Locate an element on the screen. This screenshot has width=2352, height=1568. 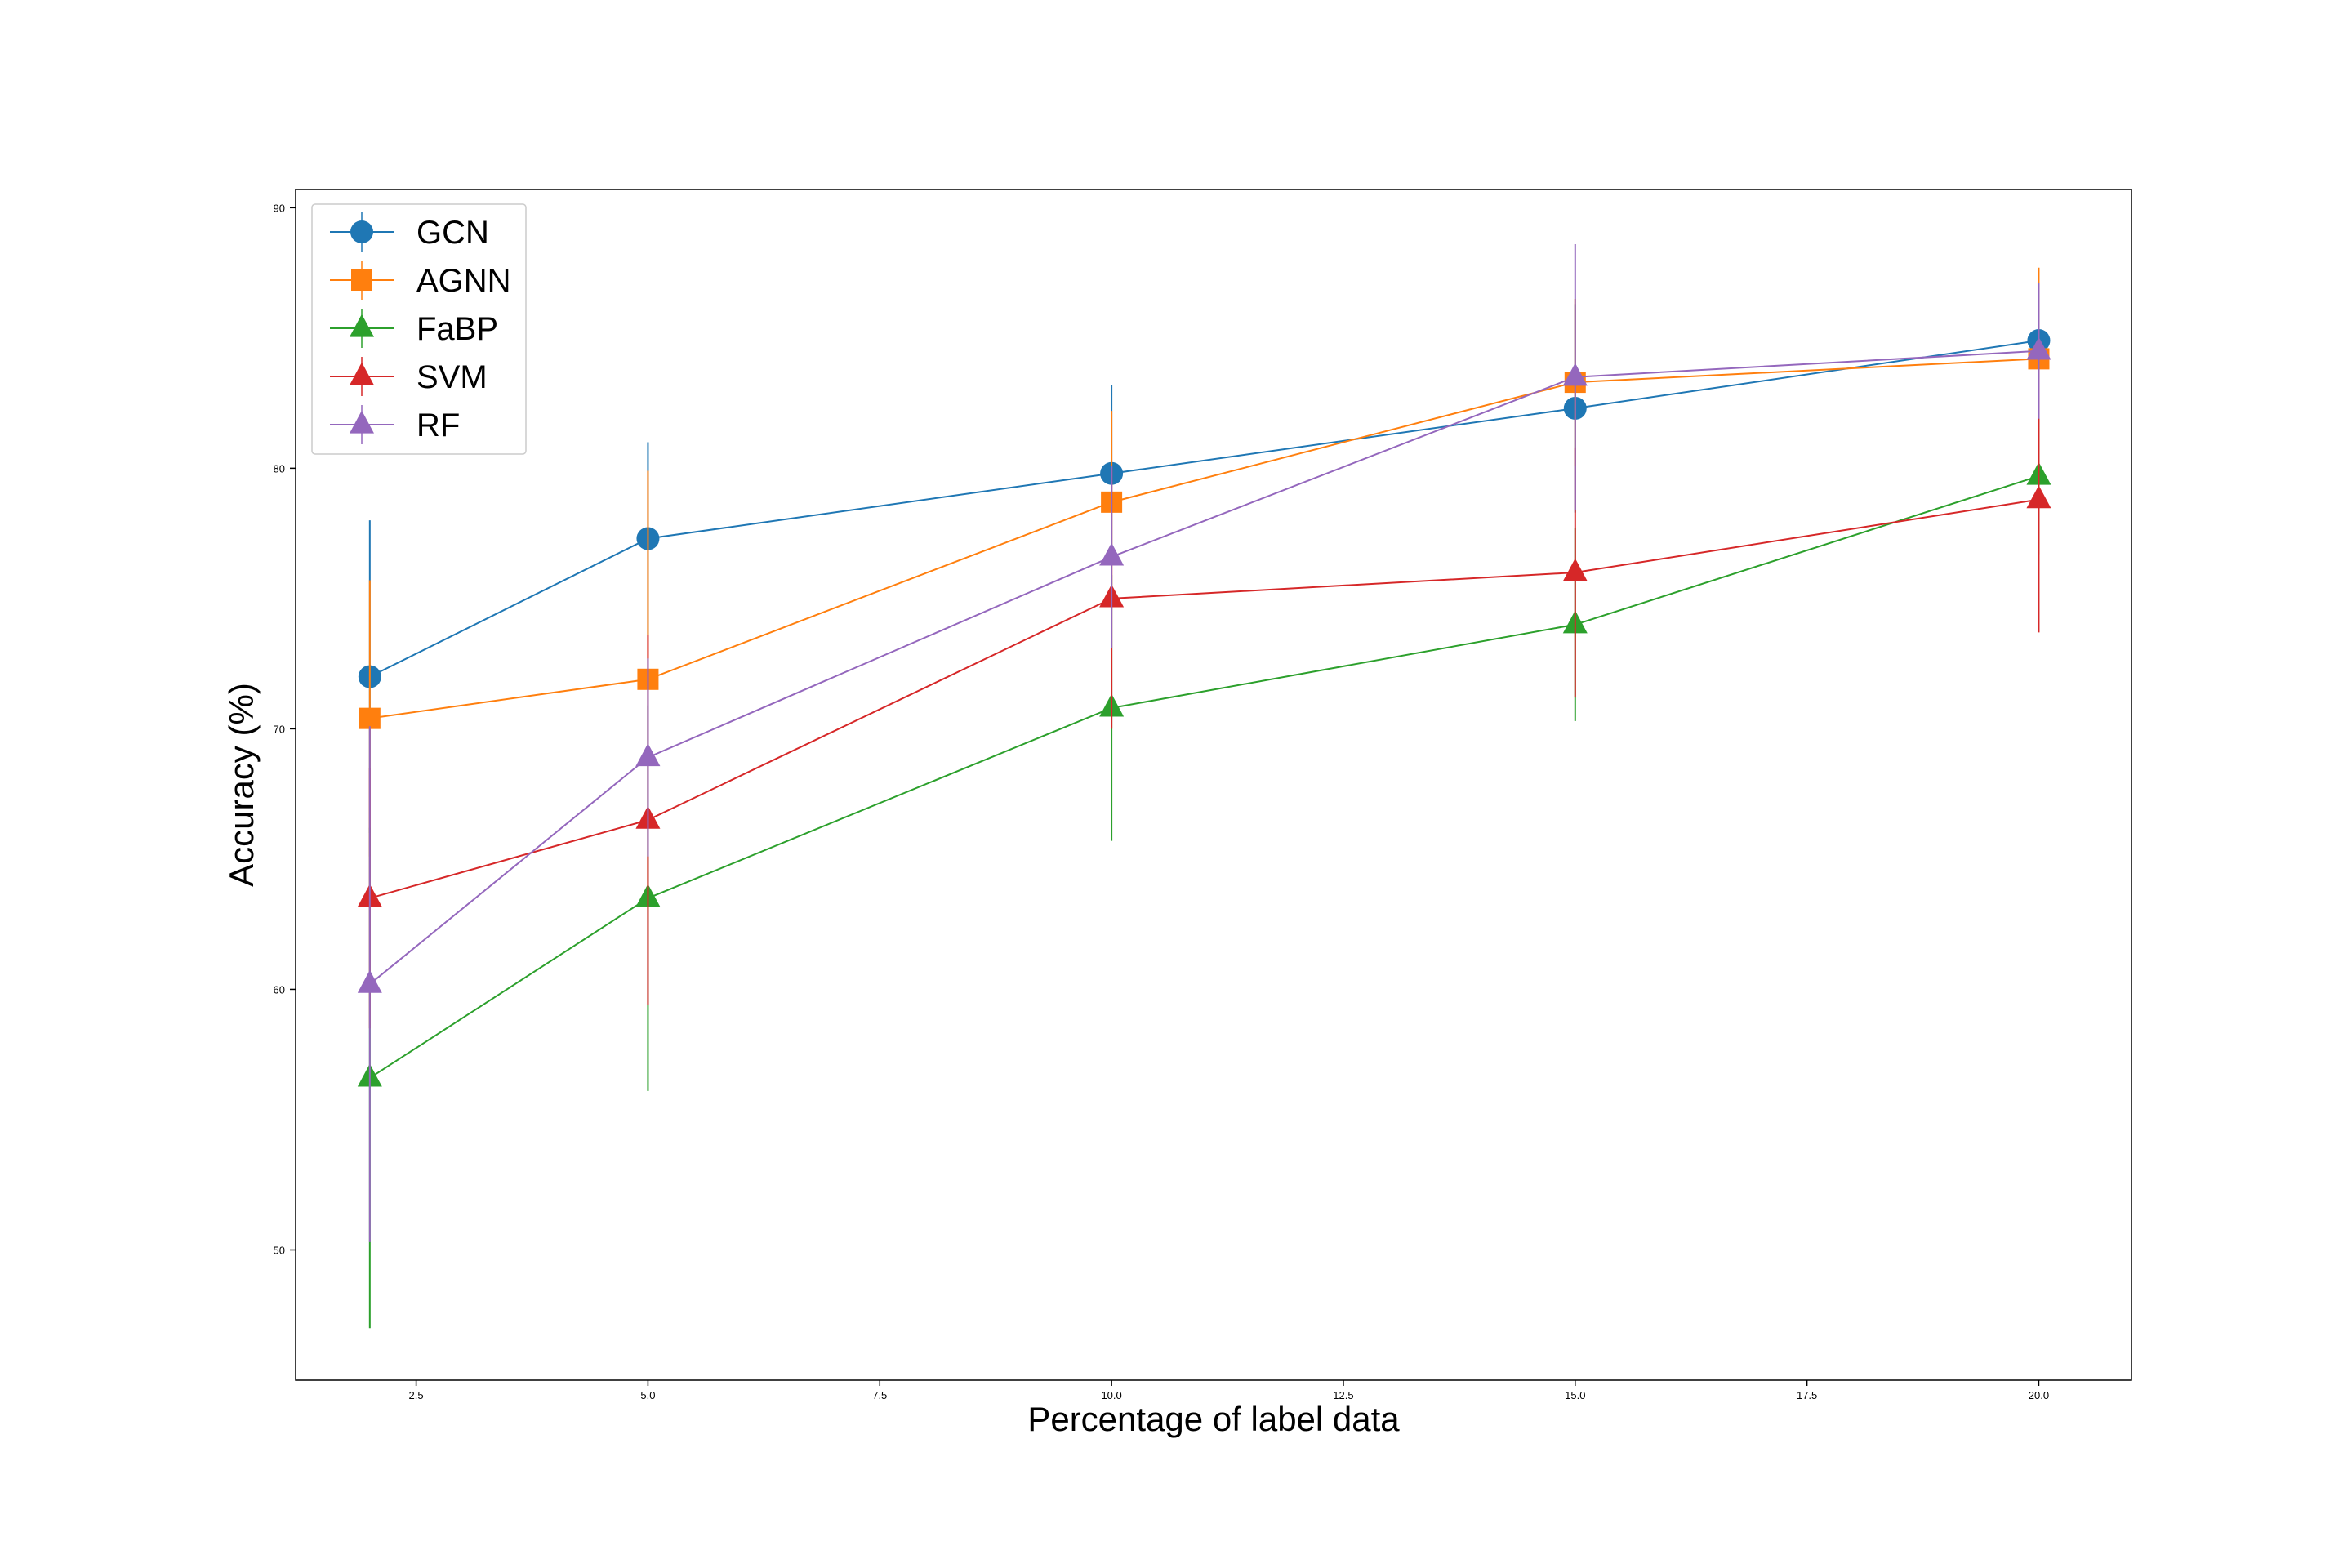
x-tick-label: 5.0 is located at coordinates (647, 1395).